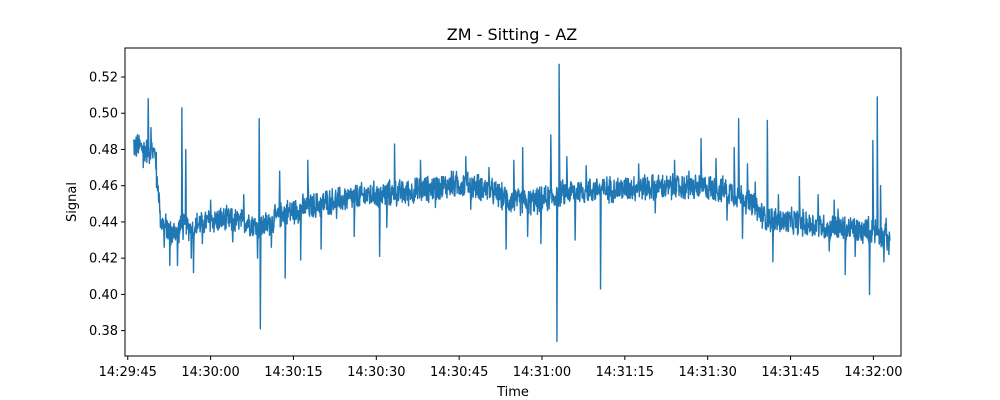 Image resolution: width=1000 pixels, height=400 pixels. I want to click on y-tick-label: 0.42, so click(103, 259).